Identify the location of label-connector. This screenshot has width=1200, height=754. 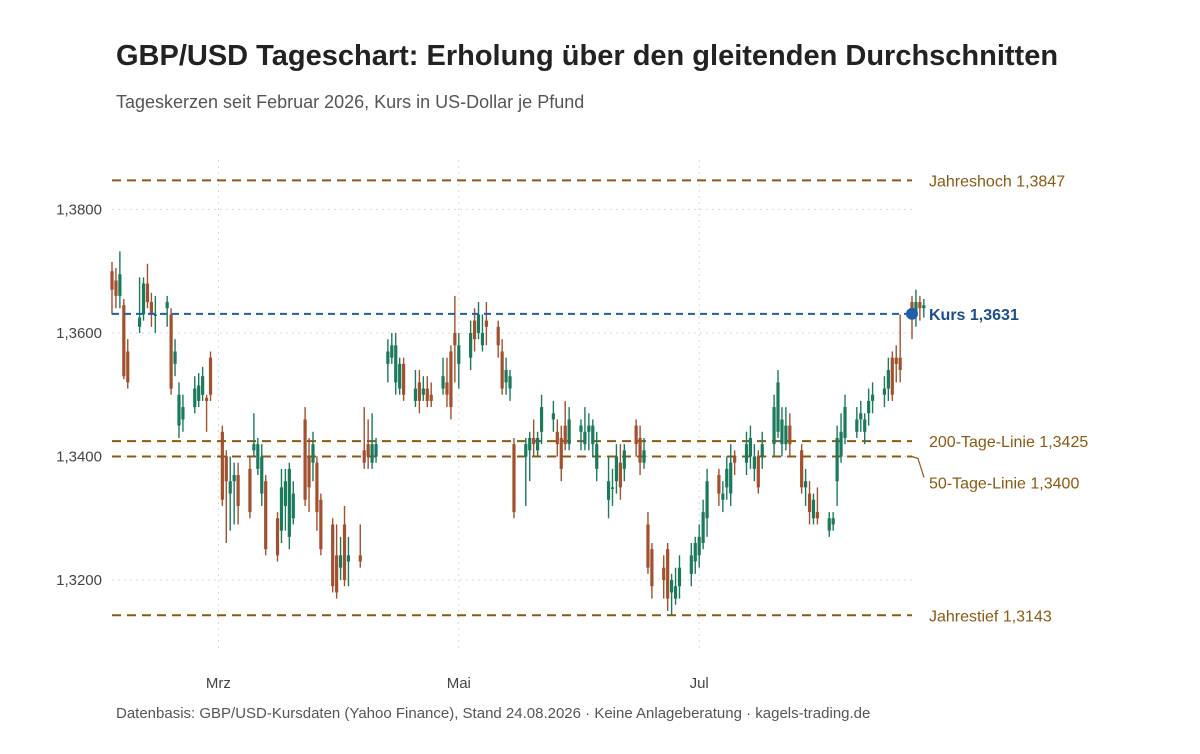
(918, 466).